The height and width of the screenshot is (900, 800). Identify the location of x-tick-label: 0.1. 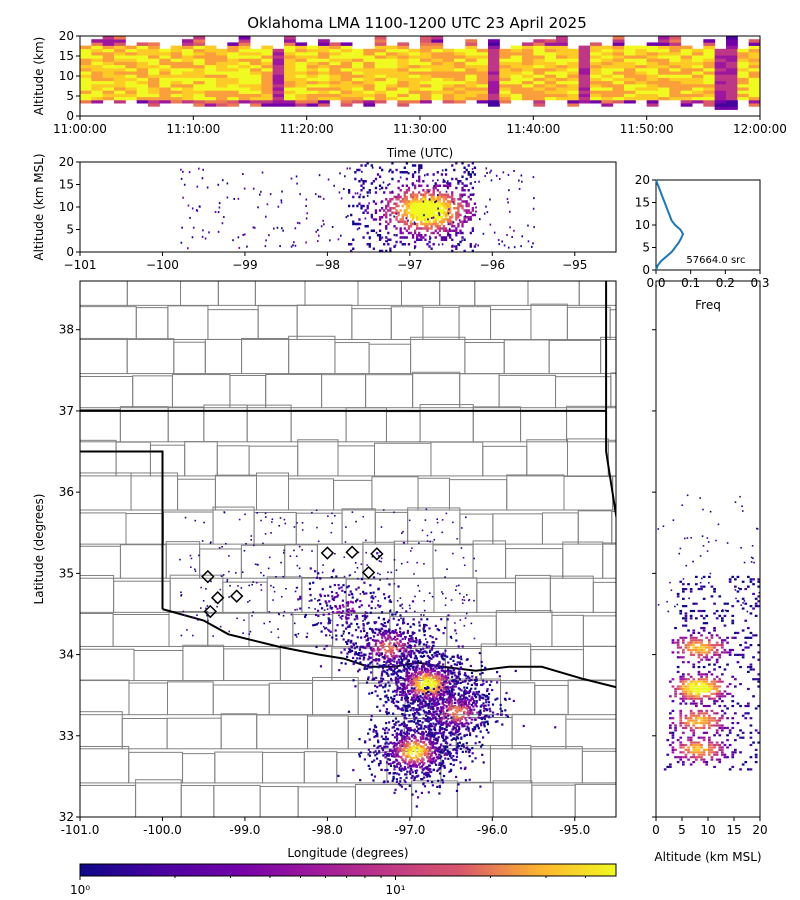
(690, 283).